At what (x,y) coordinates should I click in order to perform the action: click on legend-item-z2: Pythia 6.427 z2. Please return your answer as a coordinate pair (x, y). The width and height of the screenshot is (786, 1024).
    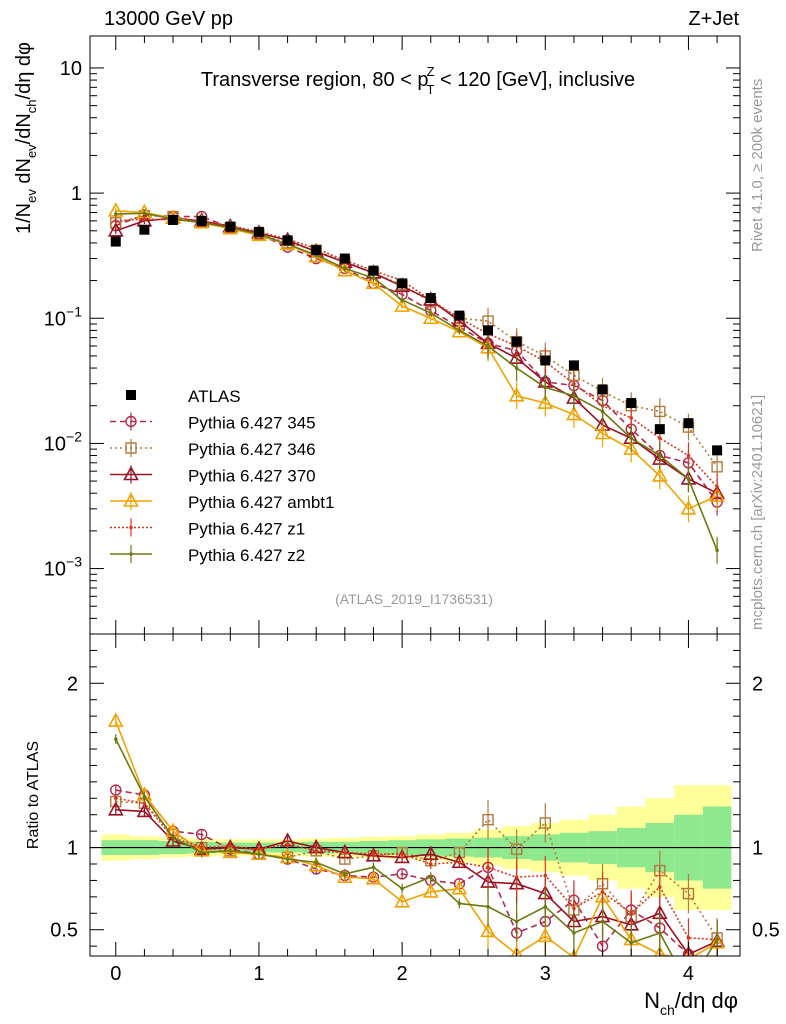
    Looking at the image, I should click on (207, 555).